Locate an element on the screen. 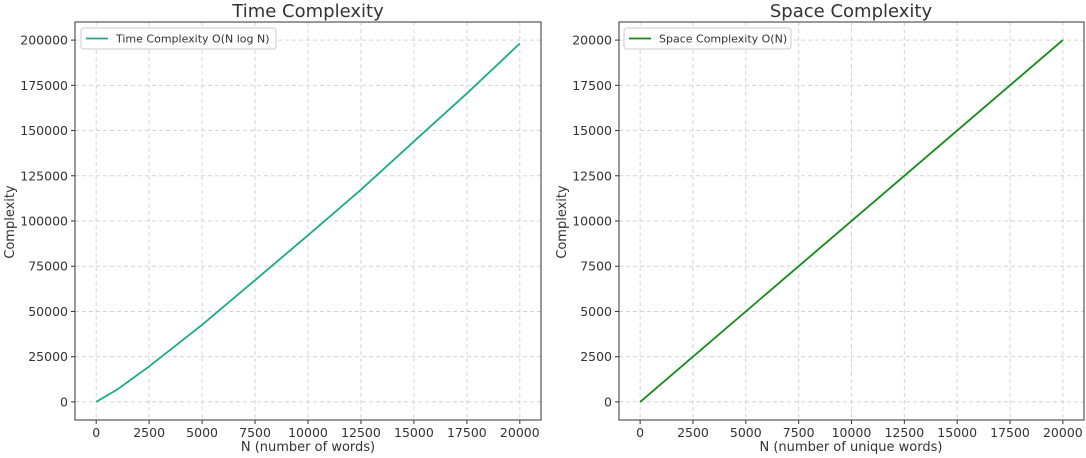 The width and height of the screenshot is (1086, 458). legend: Space Complexity O(N) is located at coordinates (707, 38).